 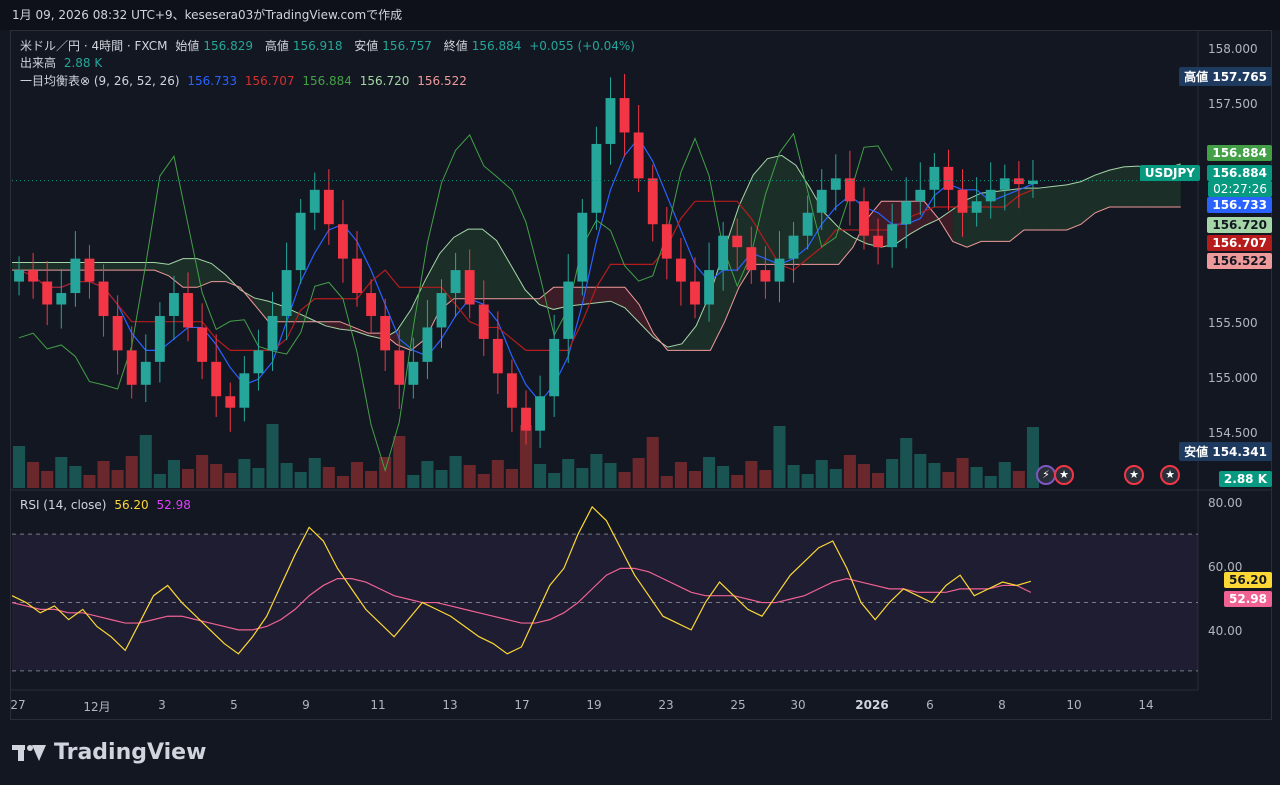 I want to click on x-tick: 14, so click(x=1146, y=705).